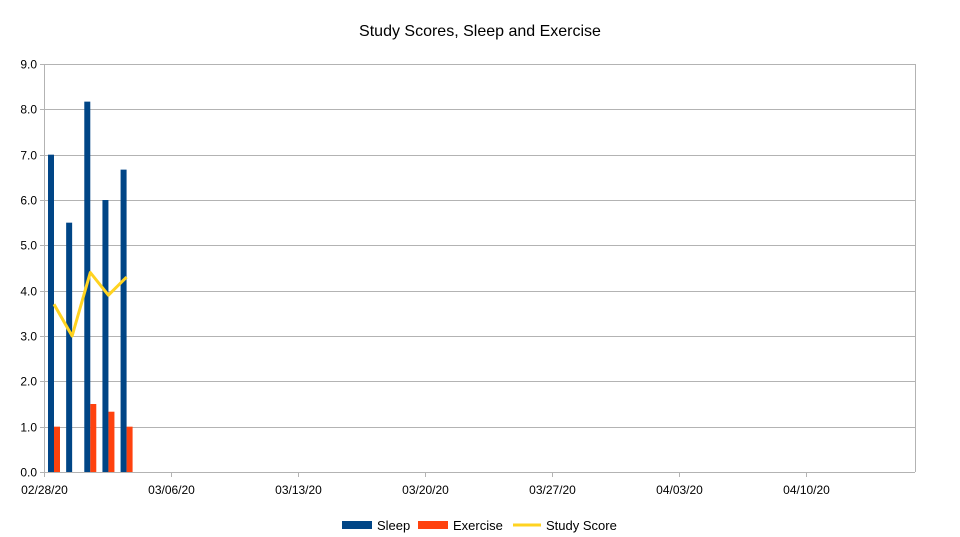 The width and height of the screenshot is (960, 537). What do you see at coordinates (28, 473) in the screenshot?
I see `y-tick-label: 0.0` at bounding box center [28, 473].